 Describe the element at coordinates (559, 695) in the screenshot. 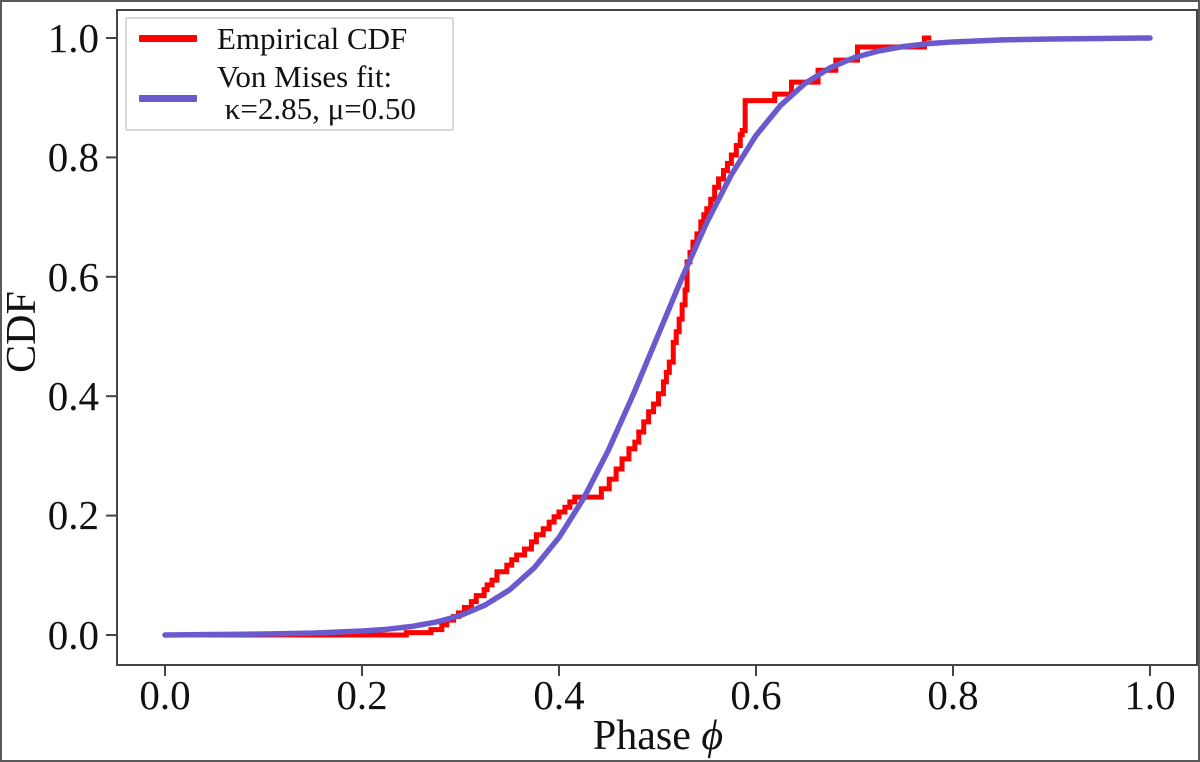

I see `x-tick-label: 0.4` at that location.